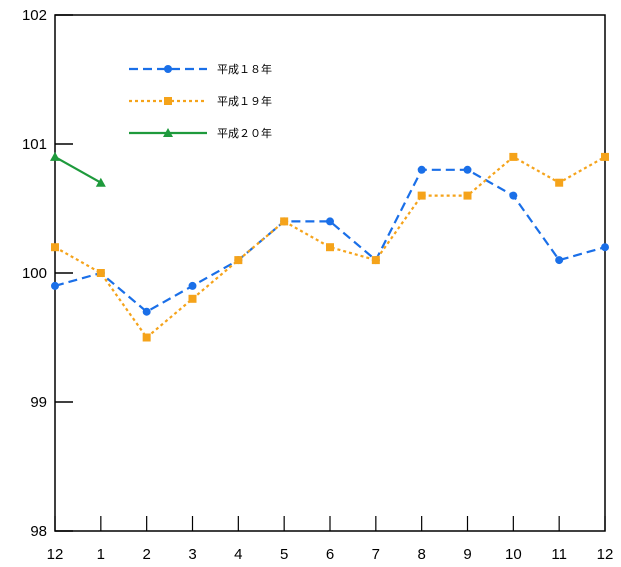 The image size is (621, 567). Describe the element at coordinates (34, 273) in the screenshot. I see `y-tick-label: 100` at that location.